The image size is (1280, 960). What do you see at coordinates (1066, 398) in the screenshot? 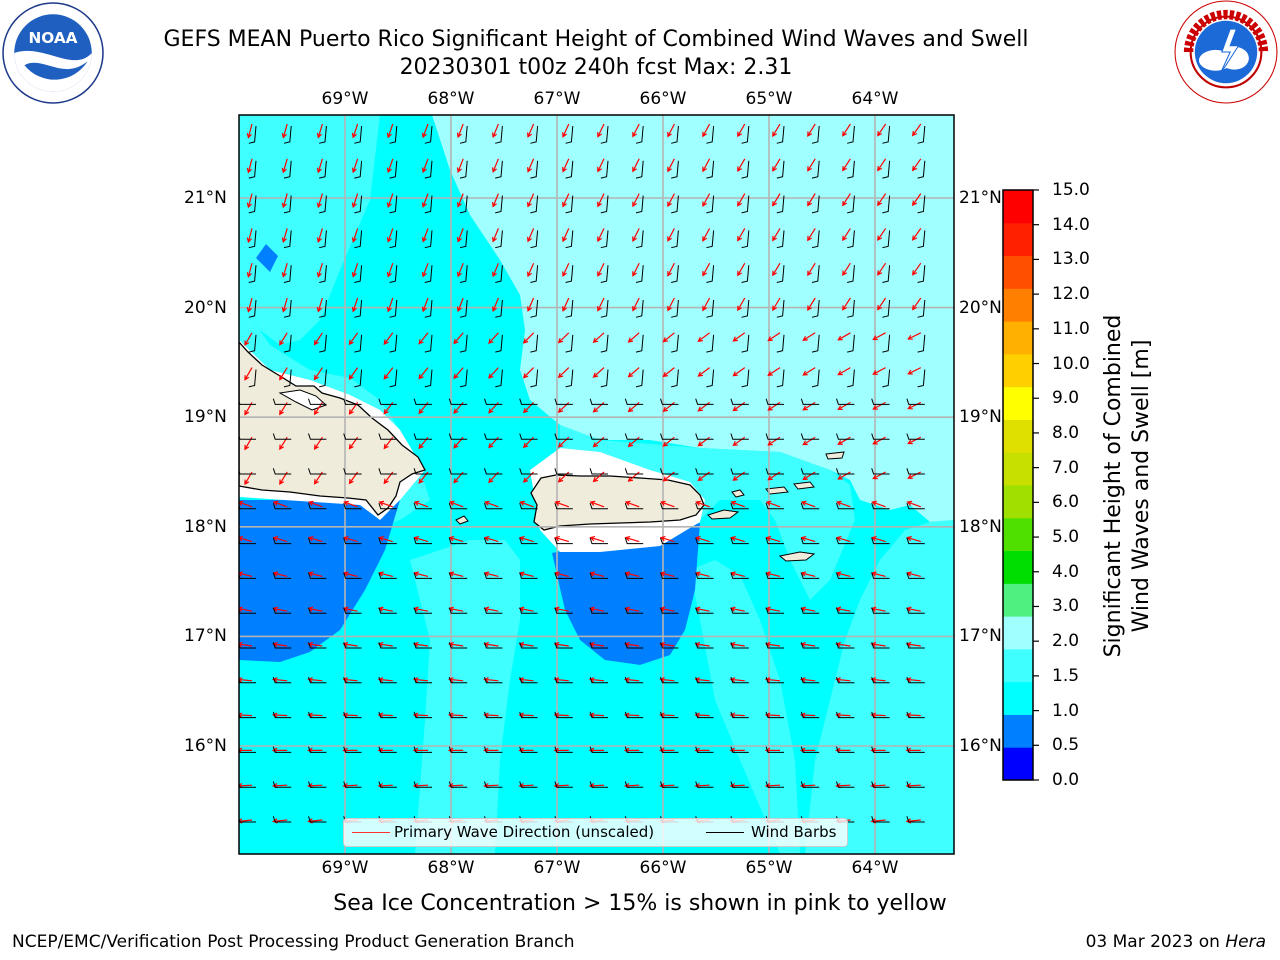
I see `colorbar-tick-label: 9.0` at bounding box center [1066, 398].